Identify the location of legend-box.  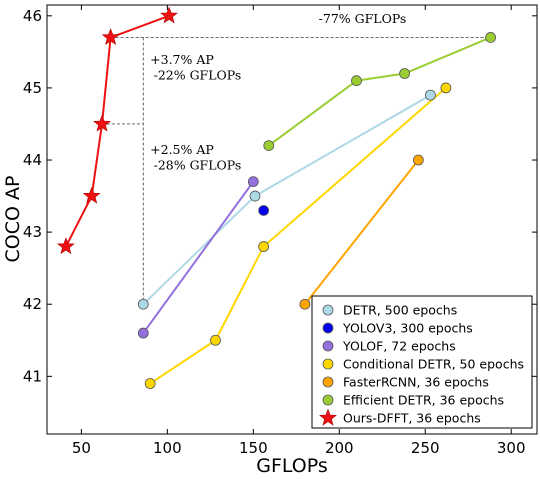
(422, 362).